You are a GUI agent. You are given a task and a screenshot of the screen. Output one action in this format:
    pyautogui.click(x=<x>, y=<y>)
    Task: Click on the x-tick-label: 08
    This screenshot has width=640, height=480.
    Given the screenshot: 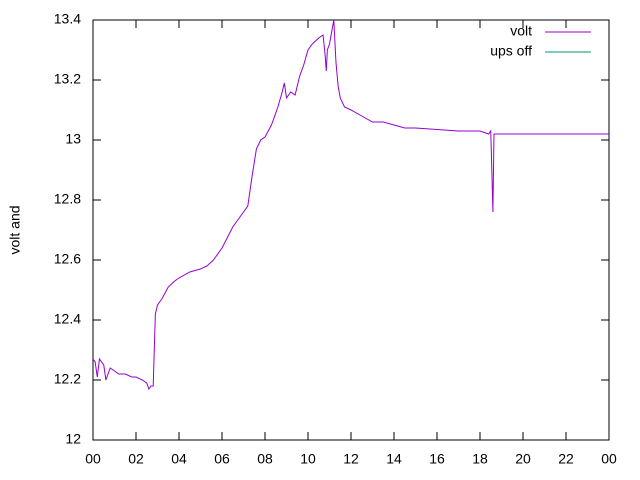 What is the action you would take?
    pyautogui.click(x=265, y=459)
    